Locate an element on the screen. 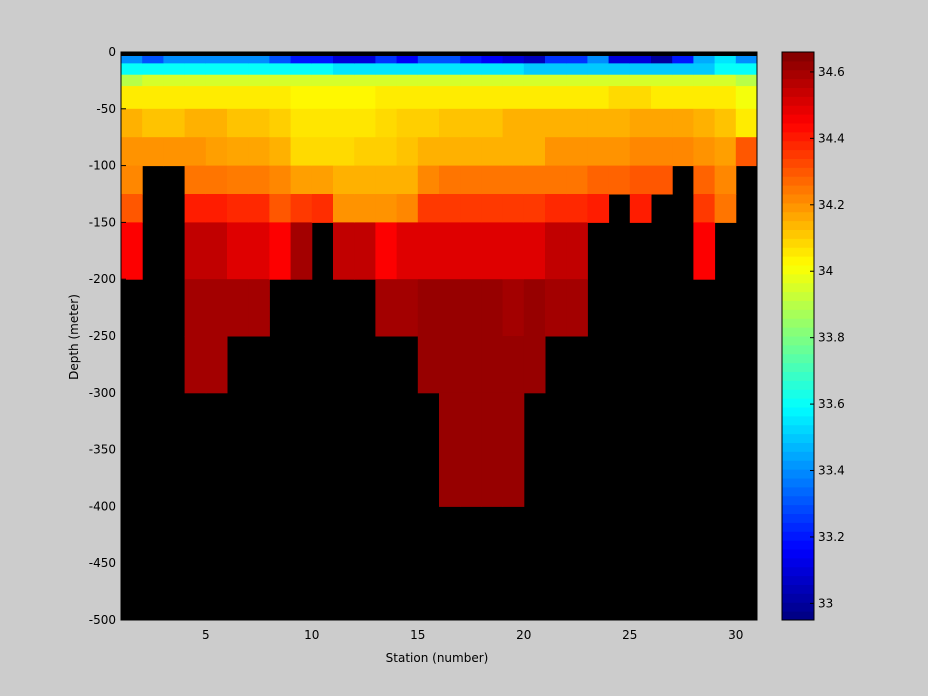  colorbar-tick-label: 34.4 is located at coordinates (831, 138).